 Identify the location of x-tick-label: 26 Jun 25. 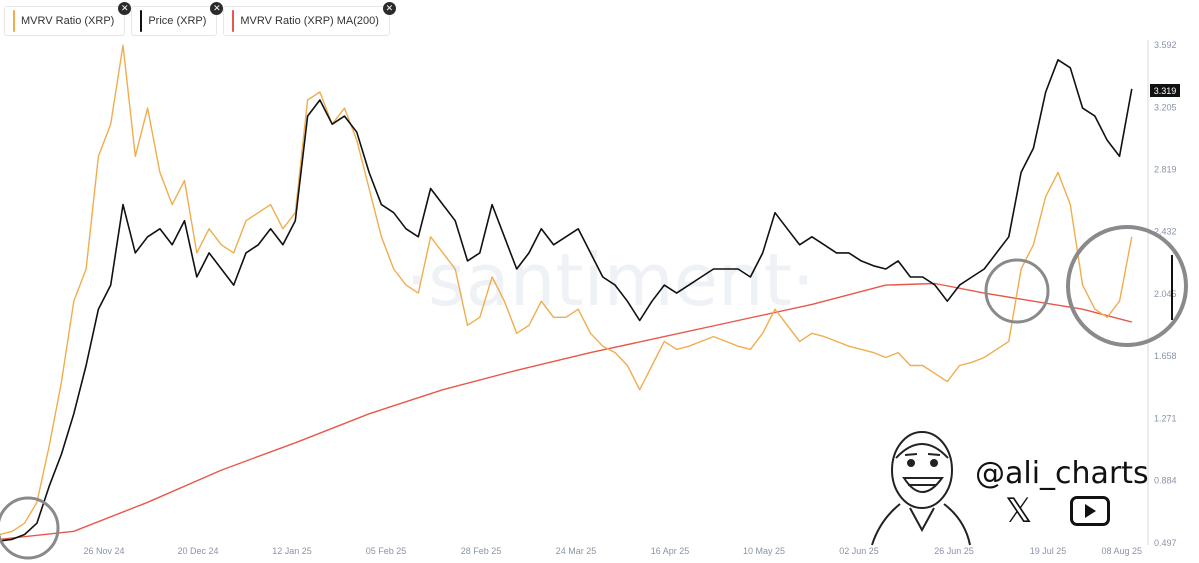
(954, 551).